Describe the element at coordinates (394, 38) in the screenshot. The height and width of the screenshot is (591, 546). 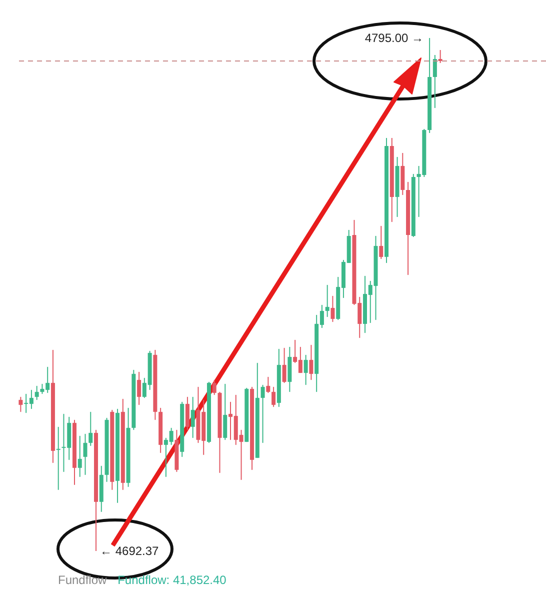
I see `annotation: 4795.00 →` at that location.